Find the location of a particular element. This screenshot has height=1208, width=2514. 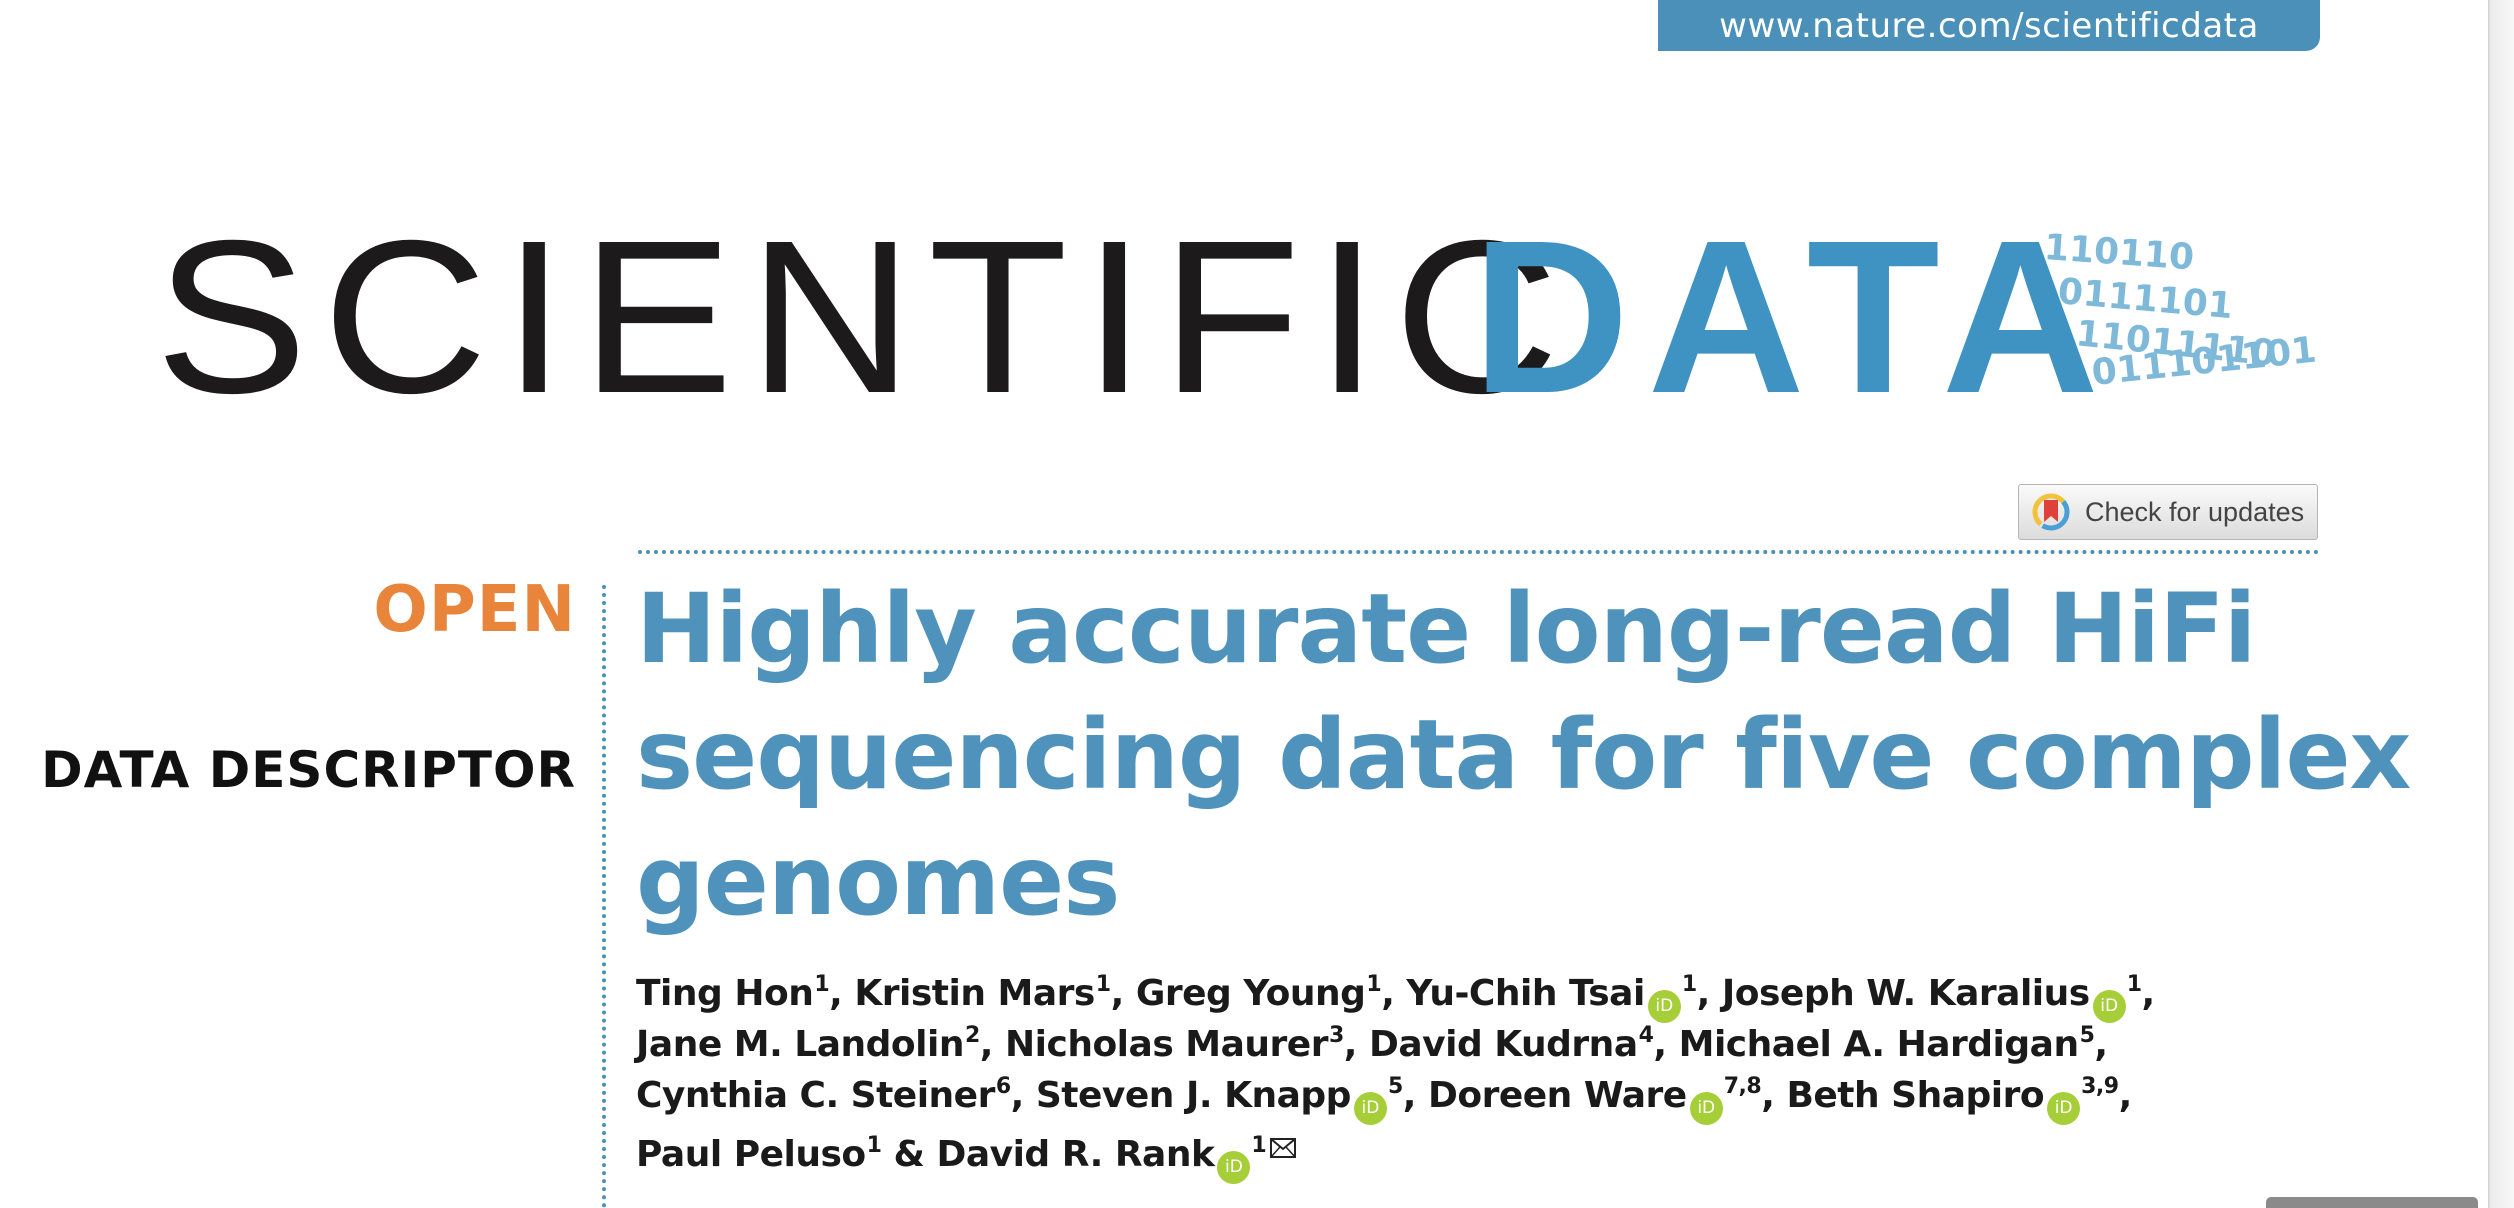

masthead-binary-line: 110110 is located at coordinates (2119, 253).